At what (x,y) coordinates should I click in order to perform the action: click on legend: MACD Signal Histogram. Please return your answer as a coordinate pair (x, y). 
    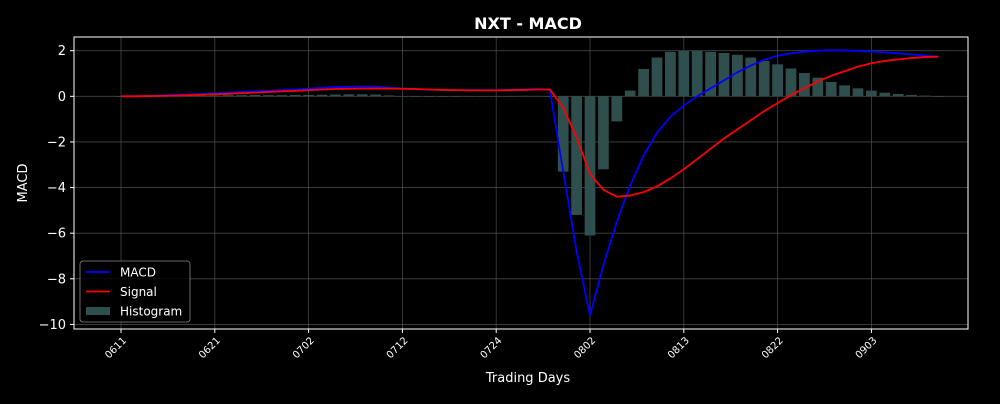
    Looking at the image, I should click on (135, 291).